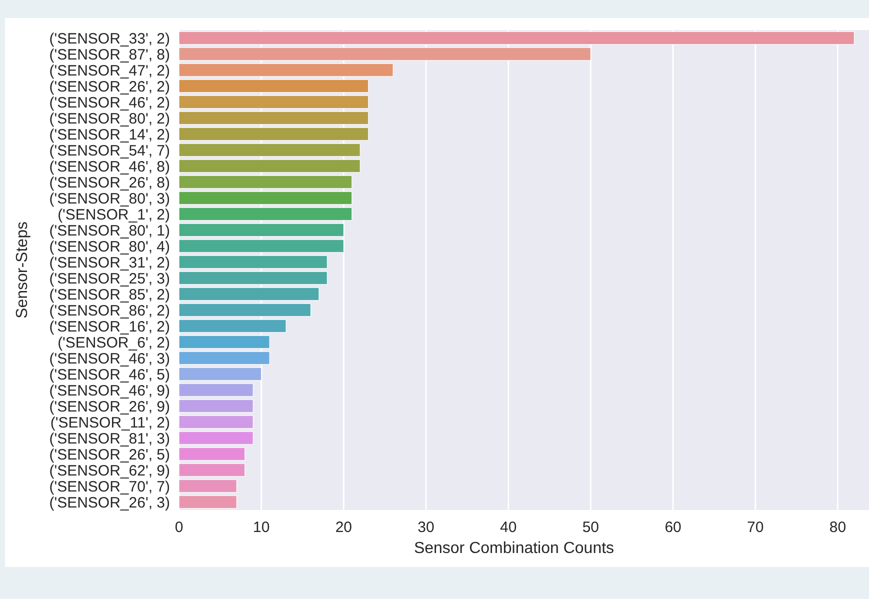 This screenshot has width=869, height=599. I want to click on x-tick-label: 80, so click(837, 527).